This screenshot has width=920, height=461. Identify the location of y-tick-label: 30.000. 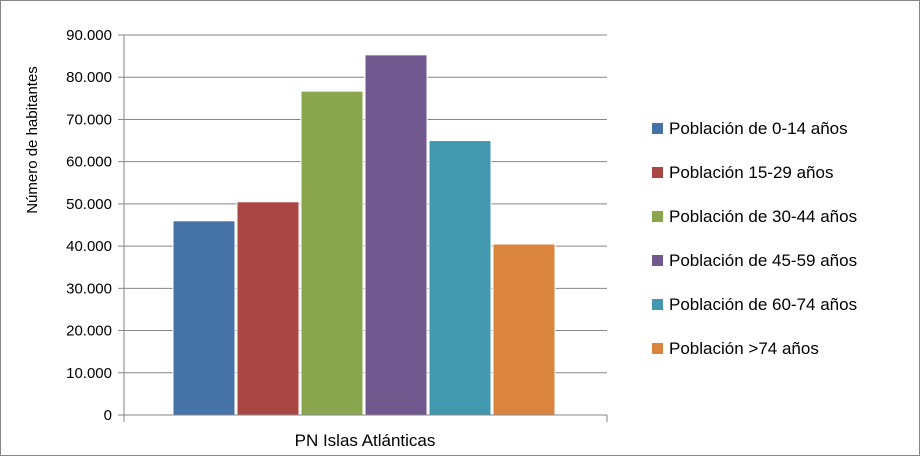
(89, 288).